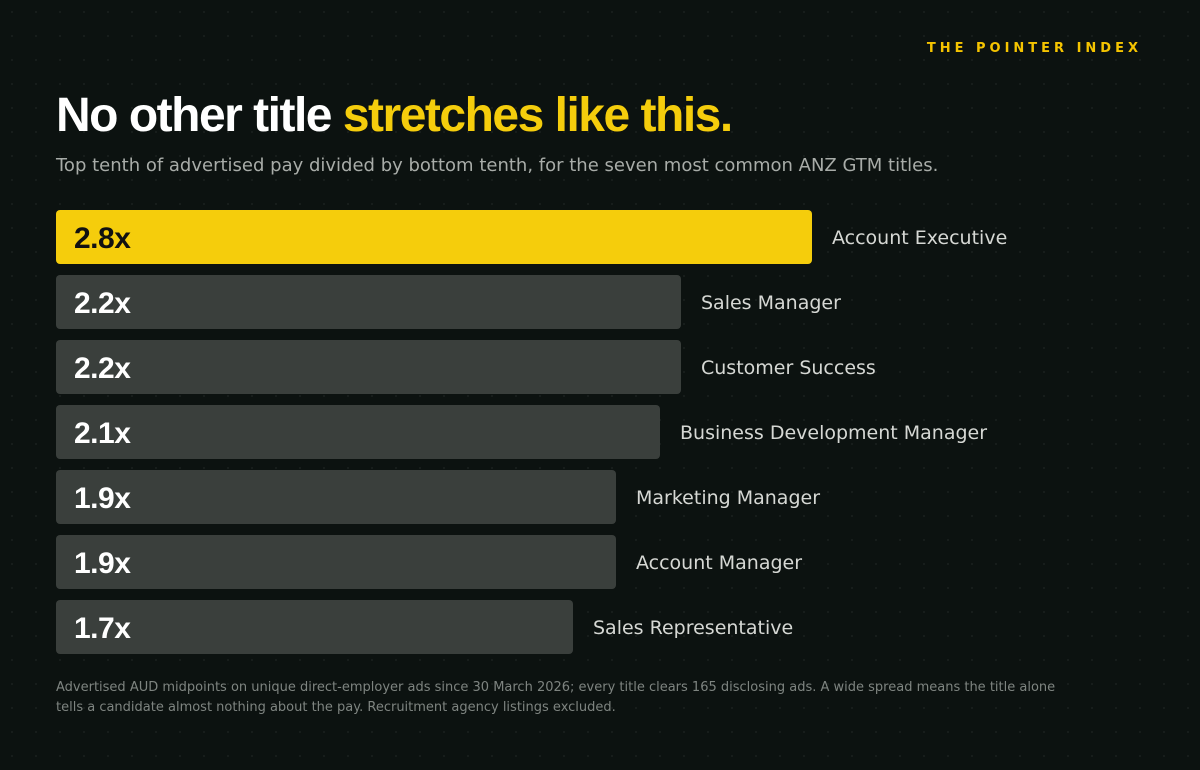 The height and width of the screenshot is (770, 1200). Describe the element at coordinates (368, 367) in the screenshot. I see `bar-customer-success` at that location.